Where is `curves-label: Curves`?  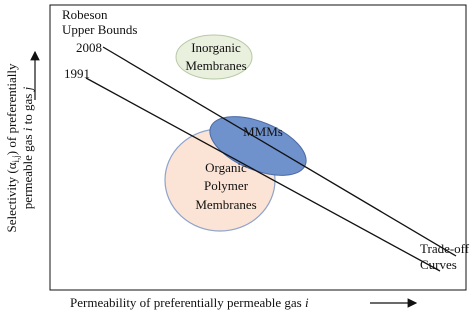 curves-label: Curves is located at coordinates (438, 264).